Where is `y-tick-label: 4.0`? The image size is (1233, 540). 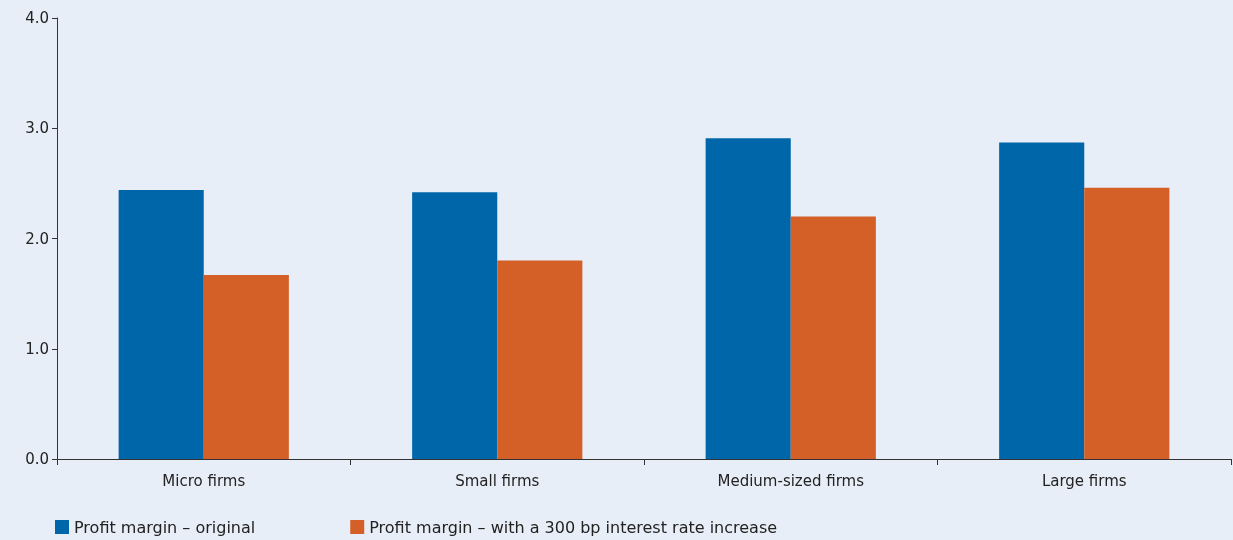 y-tick-label: 4.0 is located at coordinates (37, 18).